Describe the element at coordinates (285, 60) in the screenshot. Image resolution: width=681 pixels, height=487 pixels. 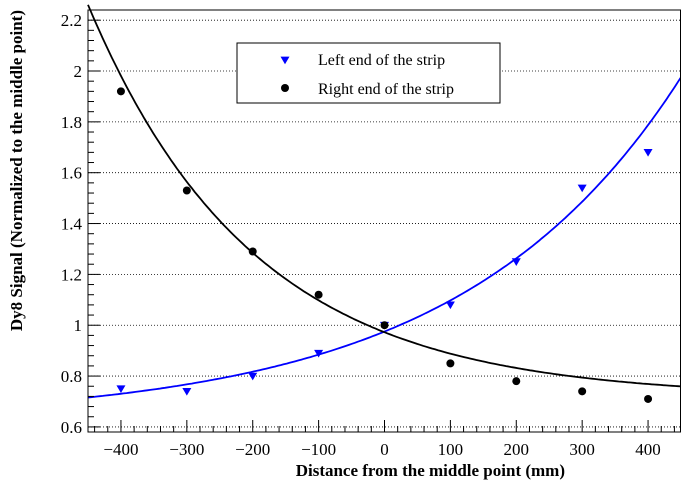
I see `legend-marker-left-end` at that location.